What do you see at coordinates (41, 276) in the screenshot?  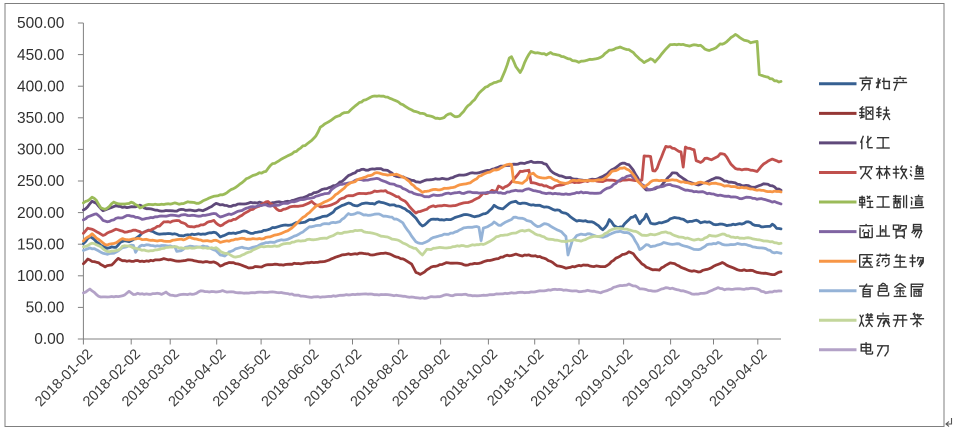 I see `svg-text: 100.00` at bounding box center [41, 276].